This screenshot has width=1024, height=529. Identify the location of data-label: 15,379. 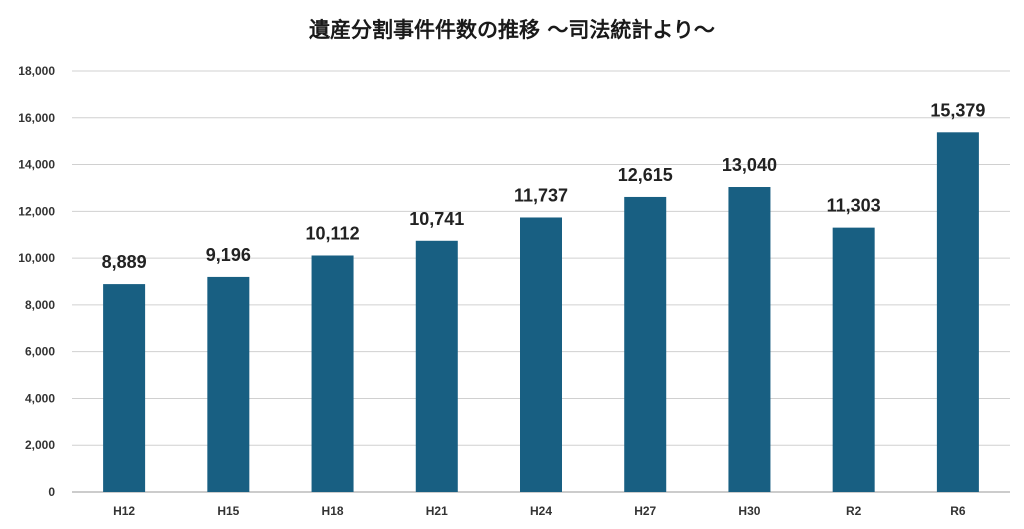
(957, 110).